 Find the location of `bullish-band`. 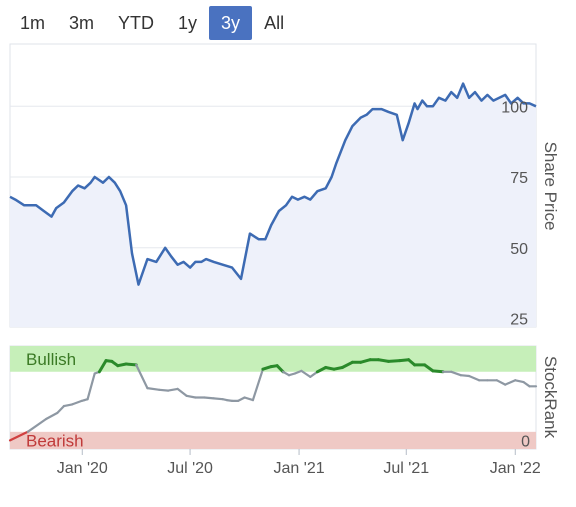

bullish-band is located at coordinates (273, 359).